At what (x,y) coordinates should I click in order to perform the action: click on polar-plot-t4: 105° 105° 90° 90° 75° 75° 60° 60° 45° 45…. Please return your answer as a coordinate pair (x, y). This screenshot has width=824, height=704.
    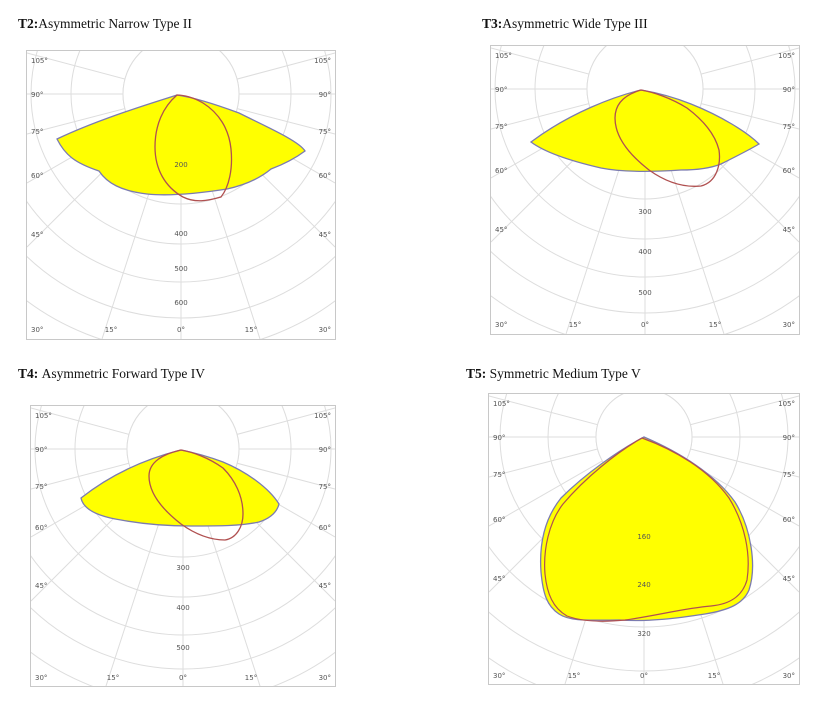
    Looking at the image, I should click on (183, 546).